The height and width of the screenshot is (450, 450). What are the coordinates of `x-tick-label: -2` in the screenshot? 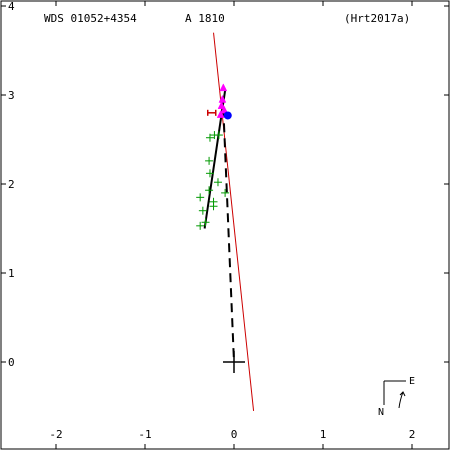 It's located at (55, 434).